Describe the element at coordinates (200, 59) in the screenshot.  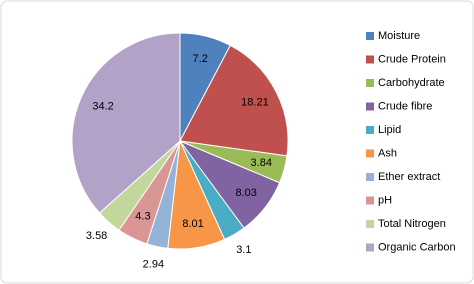
I see `data-label: 7.2` at that location.